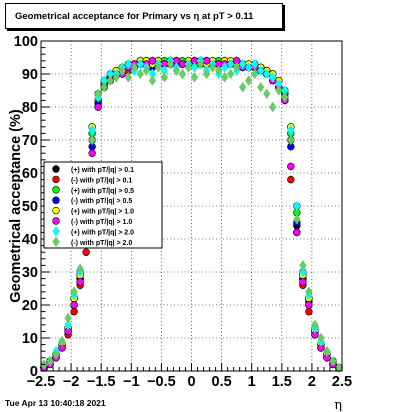 Image resolution: width=400 pixels, height=412 pixels. What do you see at coordinates (30, 240) in the screenshot?
I see `y-tick-label: 40` at bounding box center [30, 240].